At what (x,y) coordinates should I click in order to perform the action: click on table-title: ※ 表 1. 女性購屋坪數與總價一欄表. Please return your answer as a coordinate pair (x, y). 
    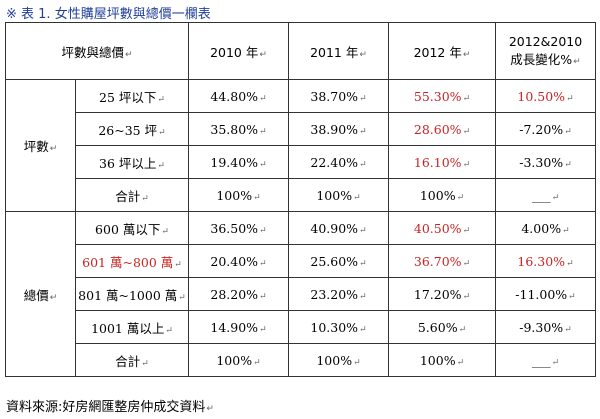
    Looking at the image, I should click on (108, 14).